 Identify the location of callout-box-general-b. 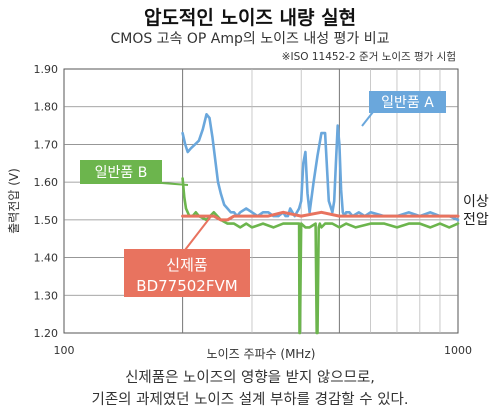
(121, 172).